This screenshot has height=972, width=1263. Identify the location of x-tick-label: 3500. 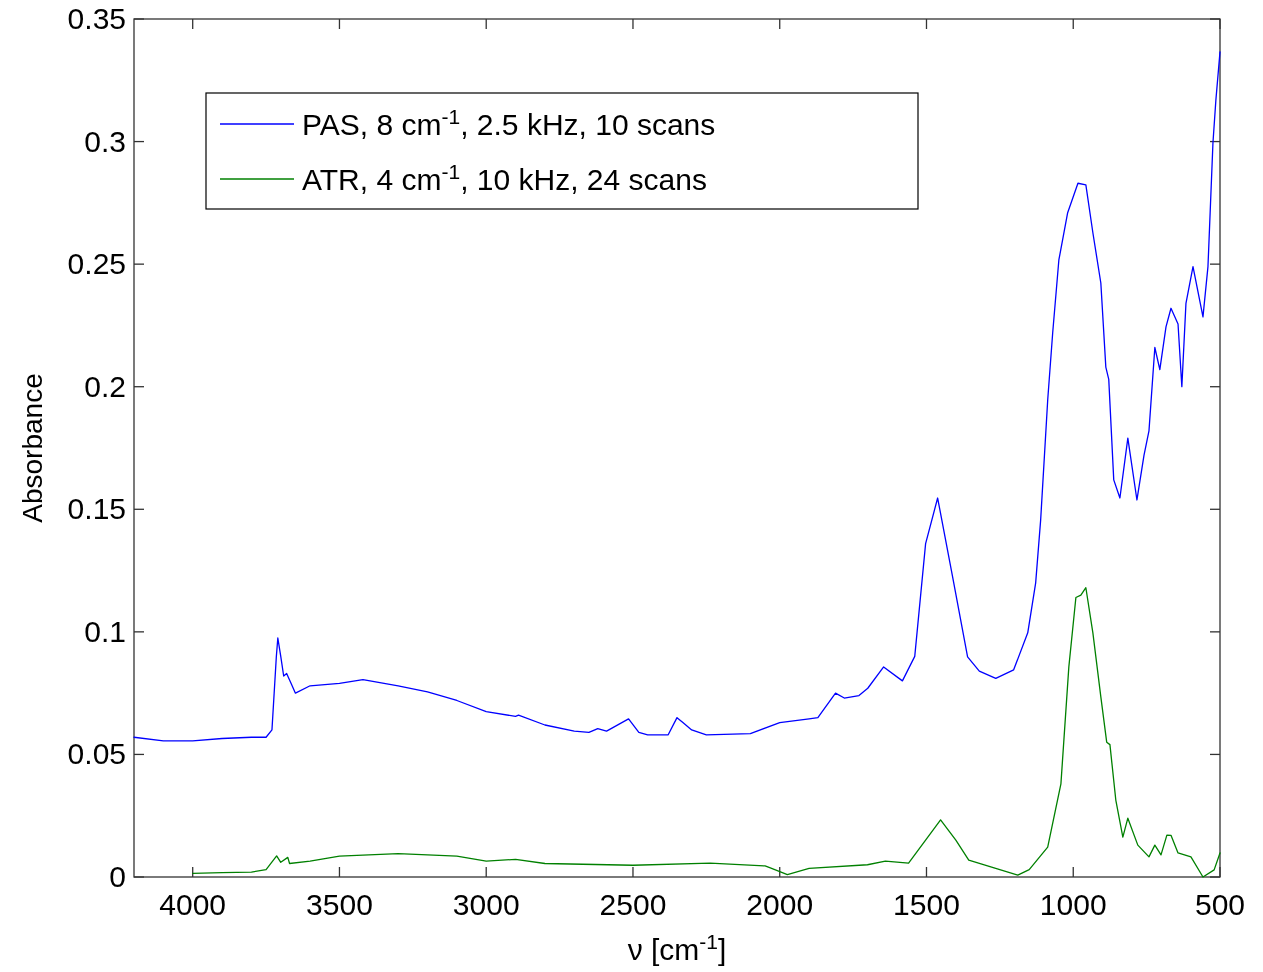
(339, 904).